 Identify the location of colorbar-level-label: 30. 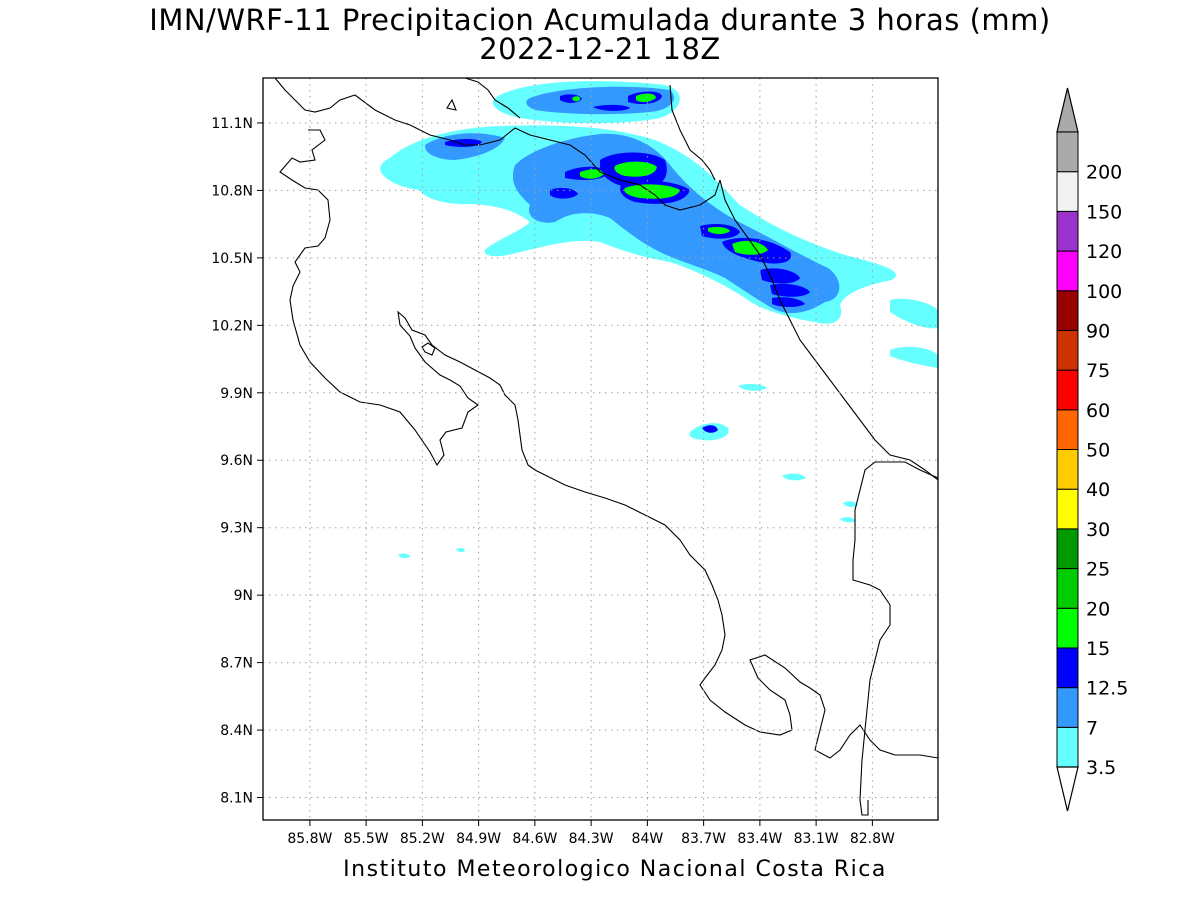
(1098, 530).